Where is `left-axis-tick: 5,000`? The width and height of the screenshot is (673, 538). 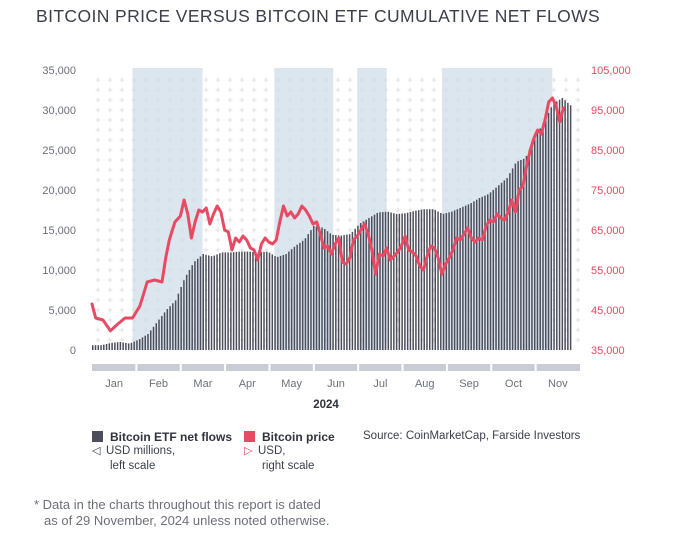 left-axis-tick: 5,000 is located at coordinates (62, 311).